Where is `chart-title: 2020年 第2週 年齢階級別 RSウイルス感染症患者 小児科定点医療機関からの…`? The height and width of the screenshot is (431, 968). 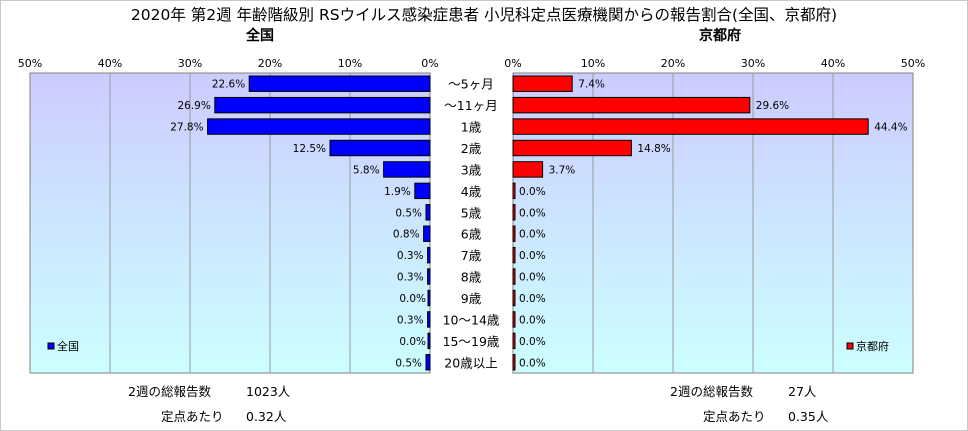 chart-title: 2020年 第2週 年齢階級別 RSウイルス感染症患者 小児科定点医療機関からの… is located at coordinates (484, 15).